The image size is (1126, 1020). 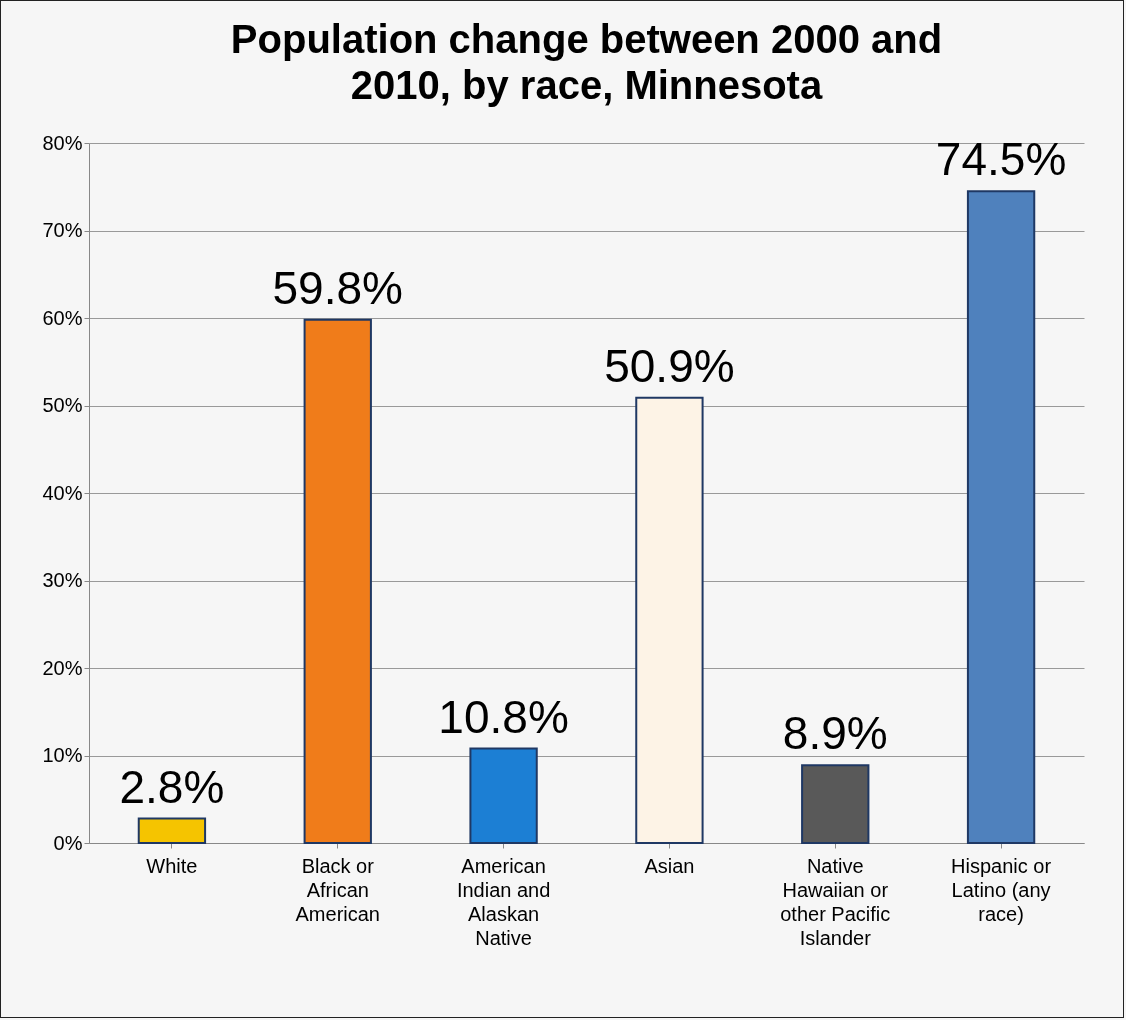 I want to click on data-label: 74.5%, so click(x=1001, y=159).